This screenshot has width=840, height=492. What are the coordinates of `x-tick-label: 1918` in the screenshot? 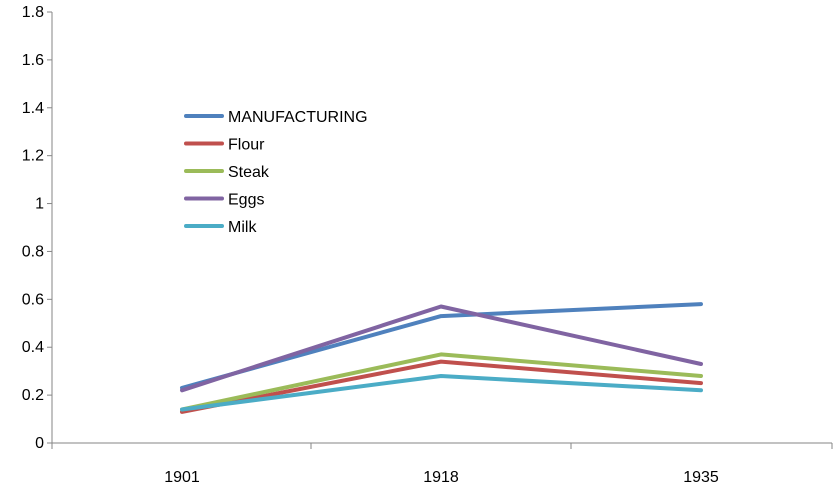 It's located at (441, 477).